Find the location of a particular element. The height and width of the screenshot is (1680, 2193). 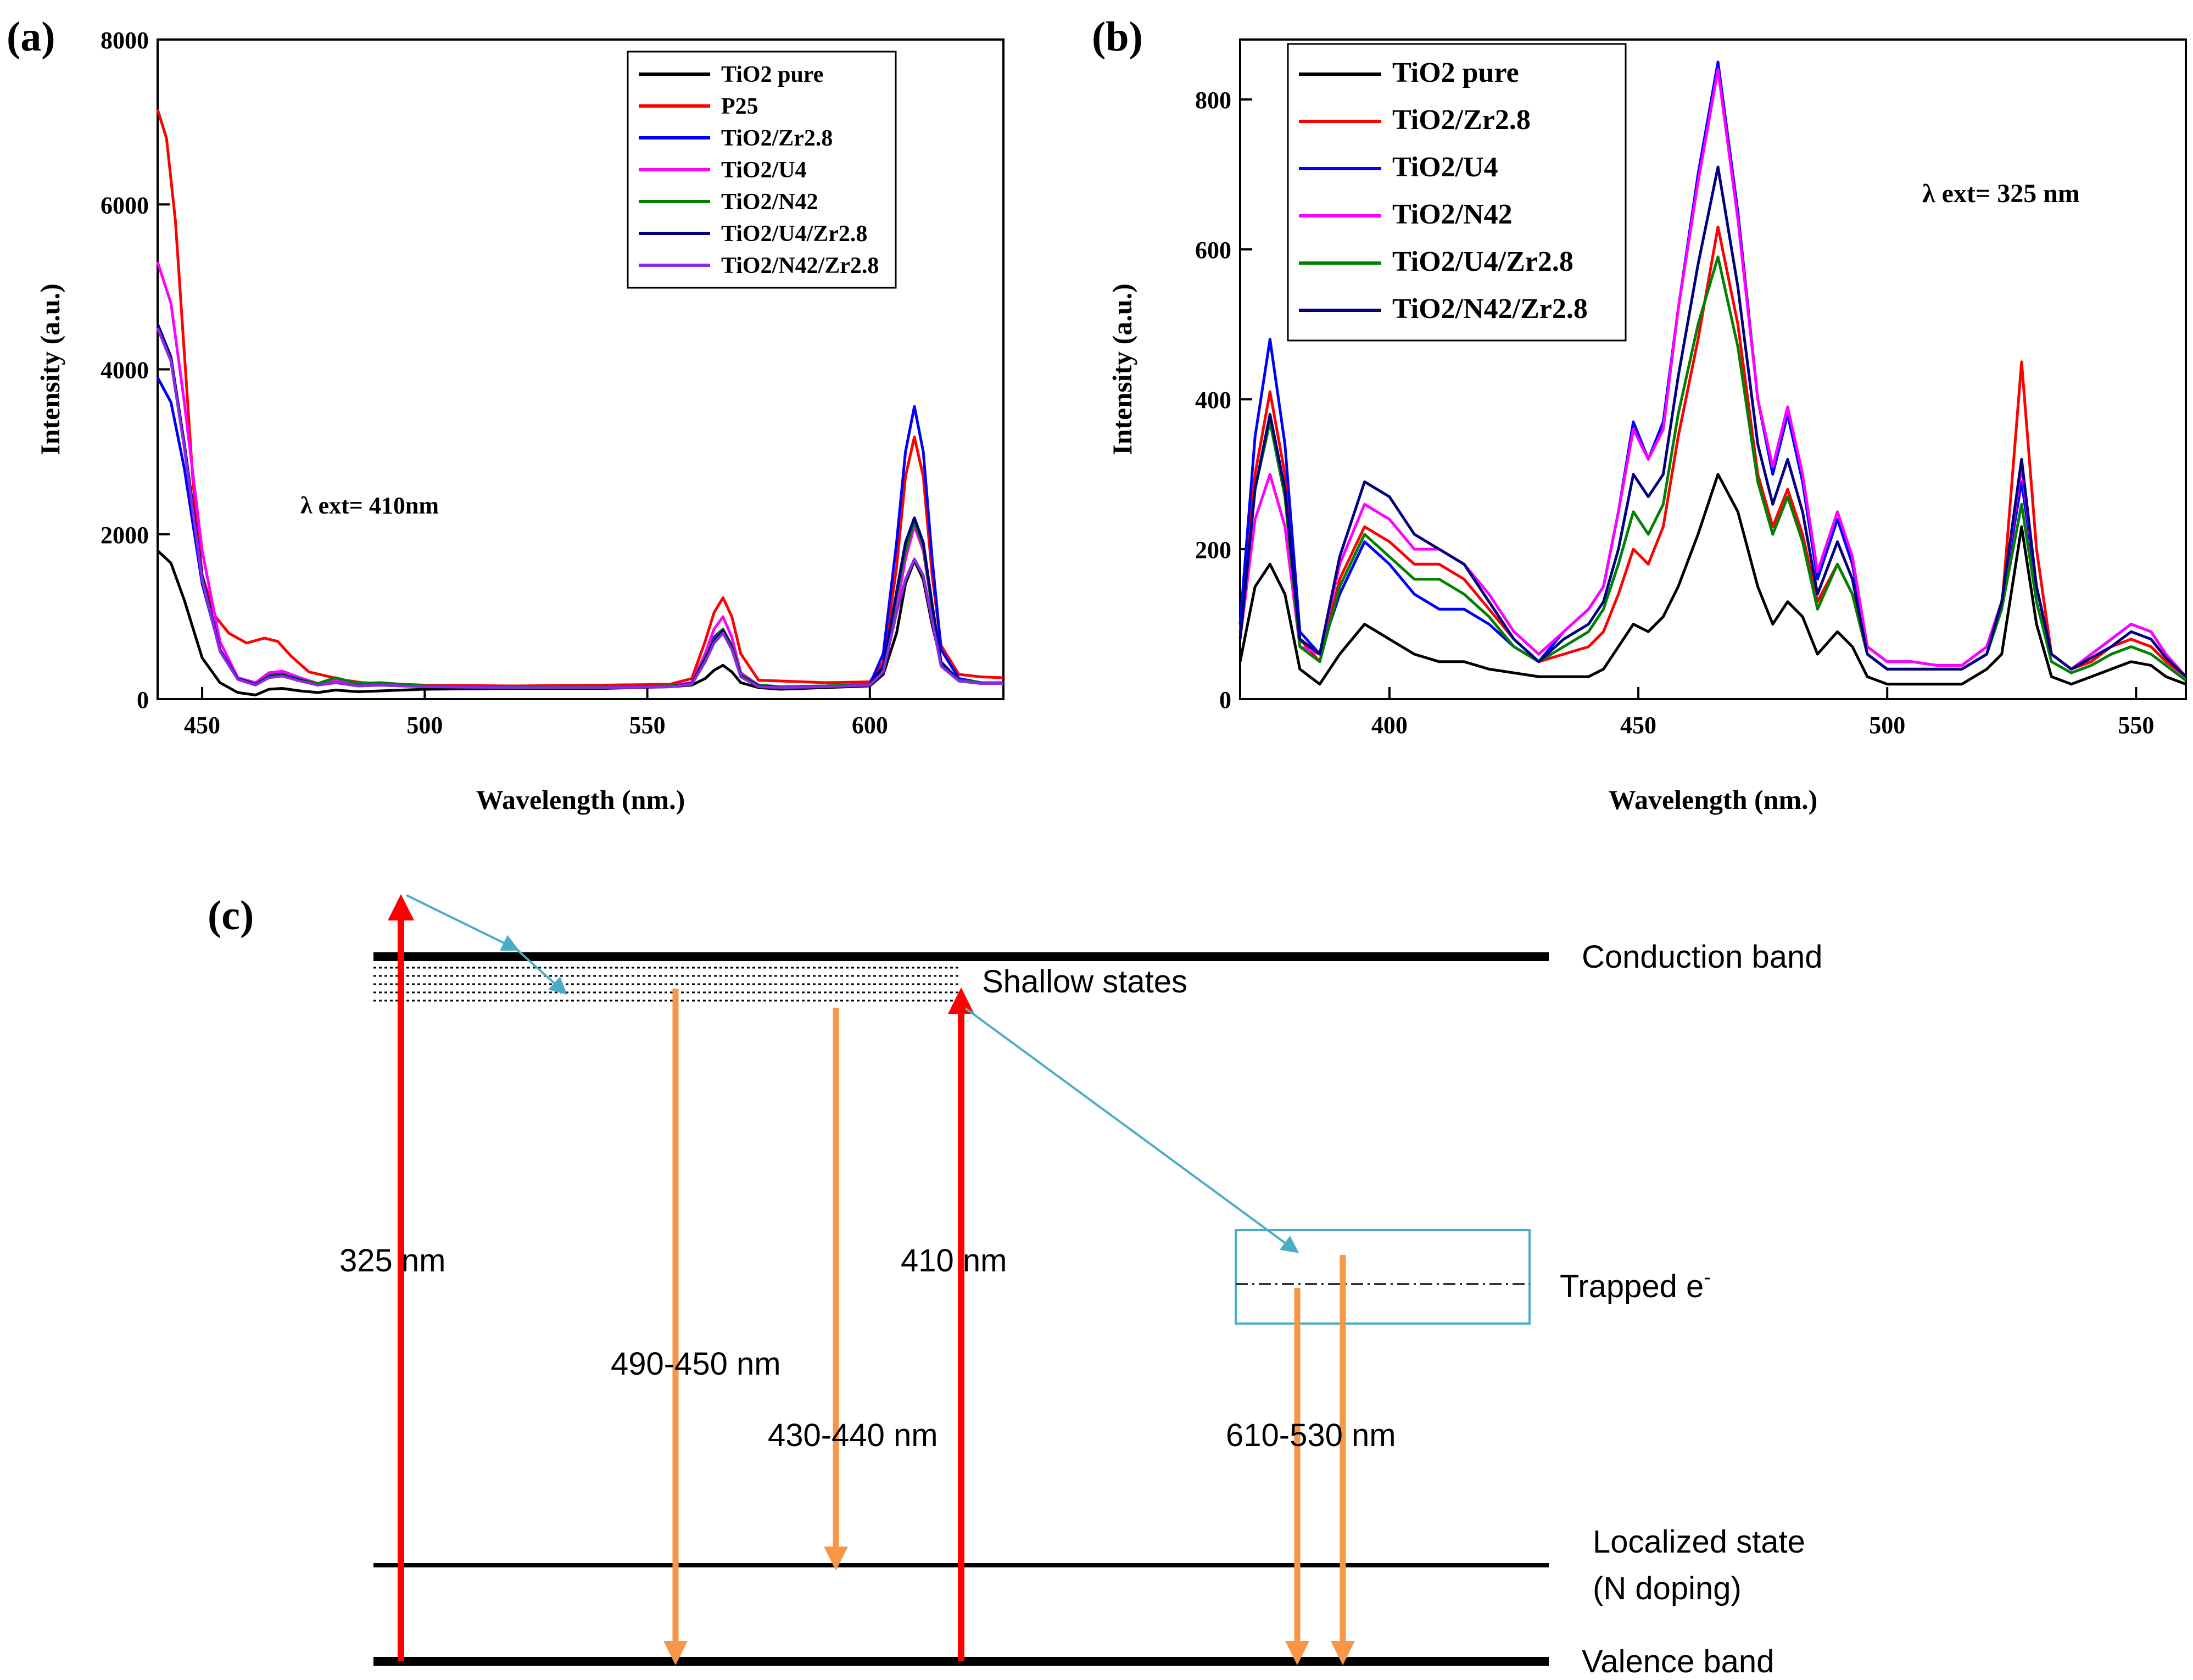

relaxation-arrow-shallow is located at coordinates (541, 971).